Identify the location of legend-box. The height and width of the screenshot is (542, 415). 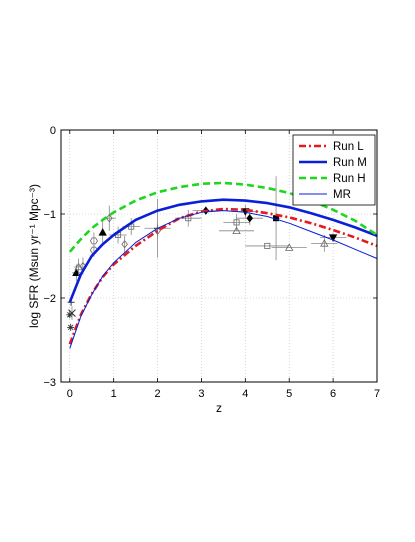
(334, 170).